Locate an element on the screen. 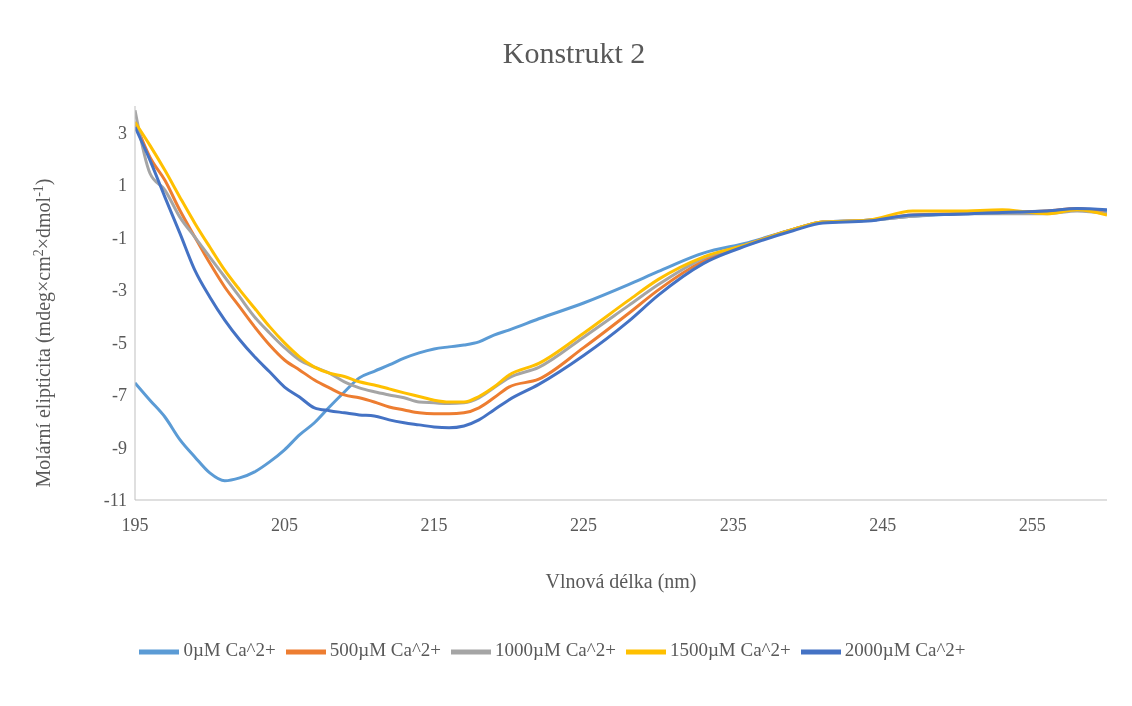 This screenshot has height=706, width=1132. y-tick-label: -1 is located at coordinates (119, 237).